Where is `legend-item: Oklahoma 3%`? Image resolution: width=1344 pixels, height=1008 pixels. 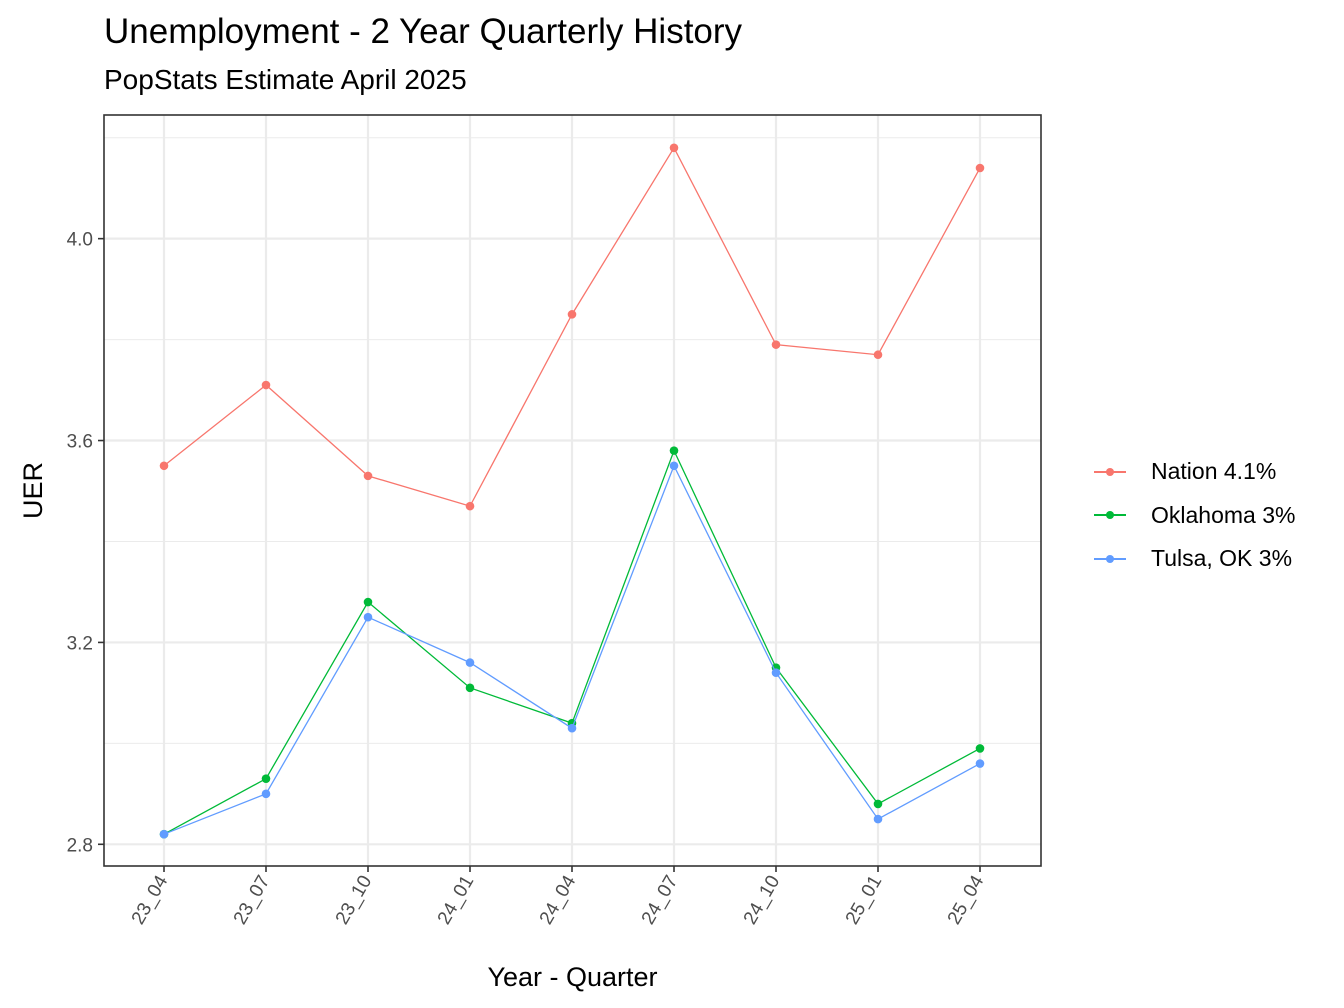
legend-item: Oklahoma 3% is located at coordinates (1192, 516).